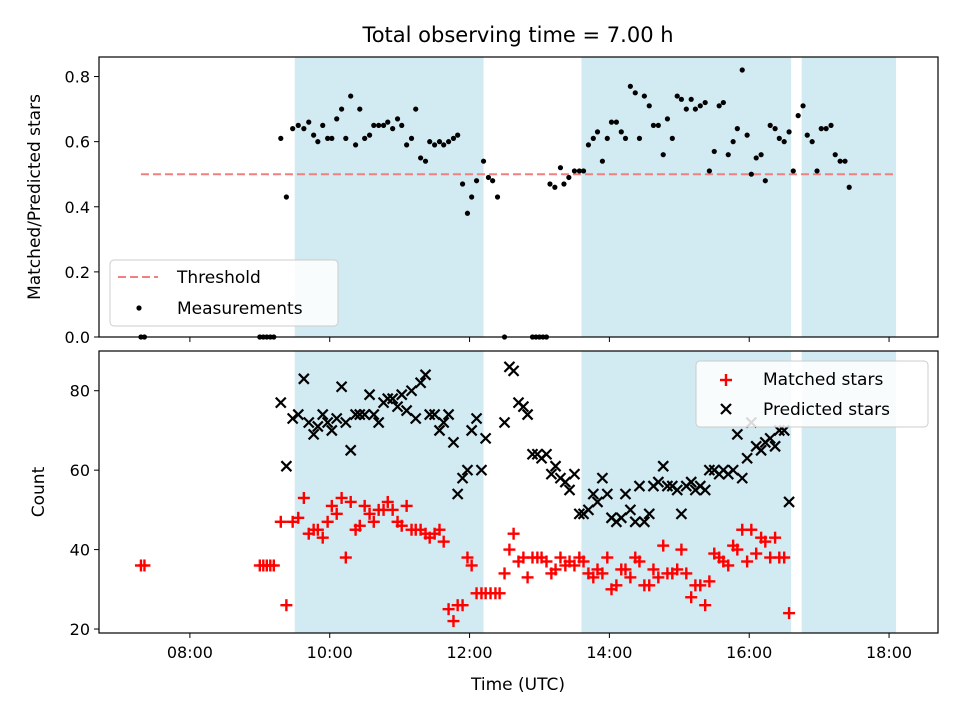  What do you see at coordinates (749, 652) in the screenshot?
I see `x-tick-label: 16:00` at bounding box center [749, 652].